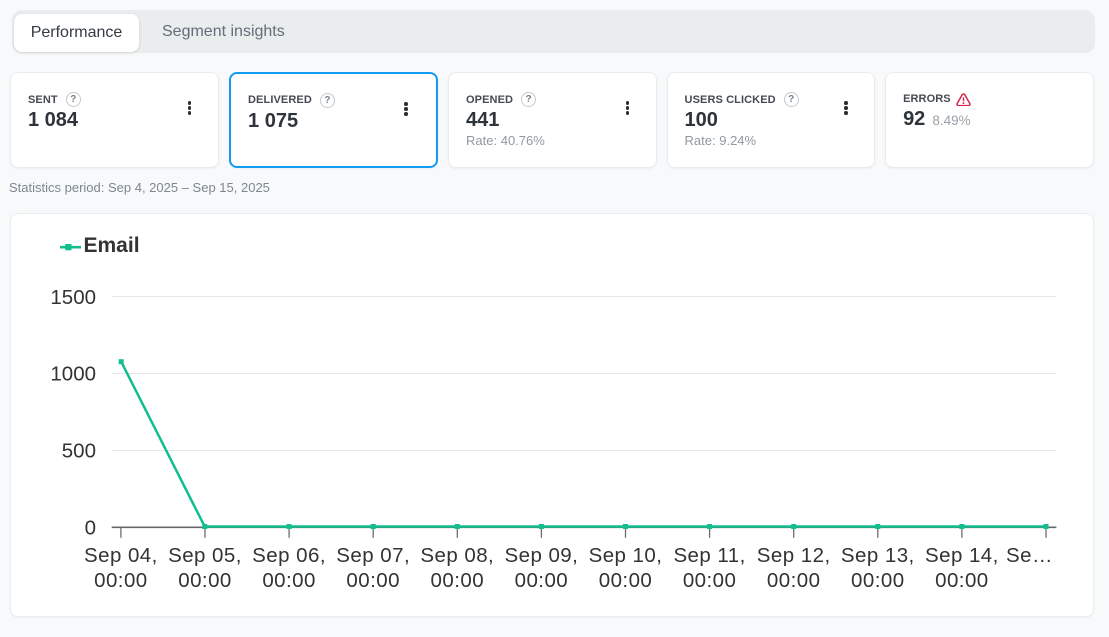  Describe the element at coordinates (121, 555) in the screenshot. I see `svg-text: Sep 04,` at that location.